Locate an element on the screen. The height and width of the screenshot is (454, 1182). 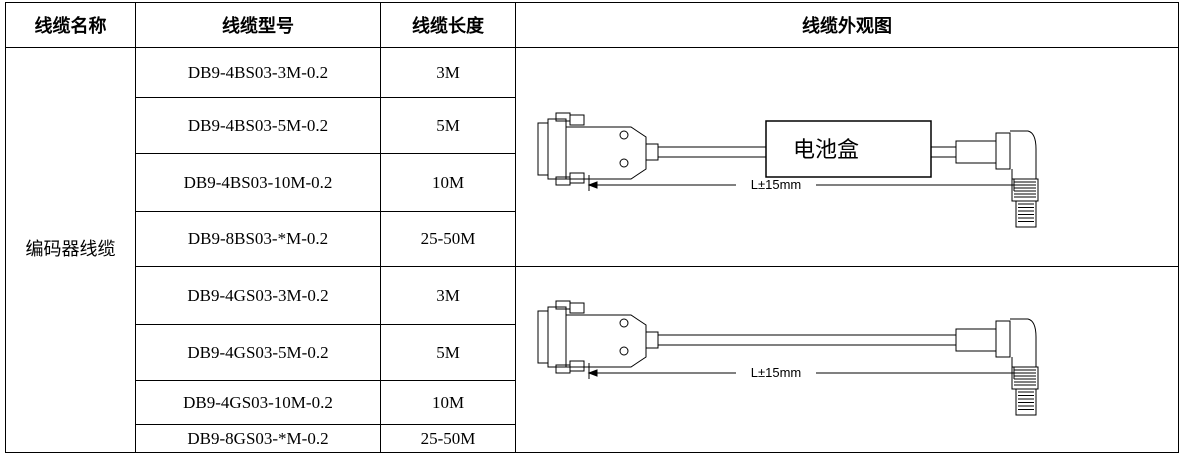
model-cell: DB9-4BS03-10M-0.2 is located at coordinates (258, 182).